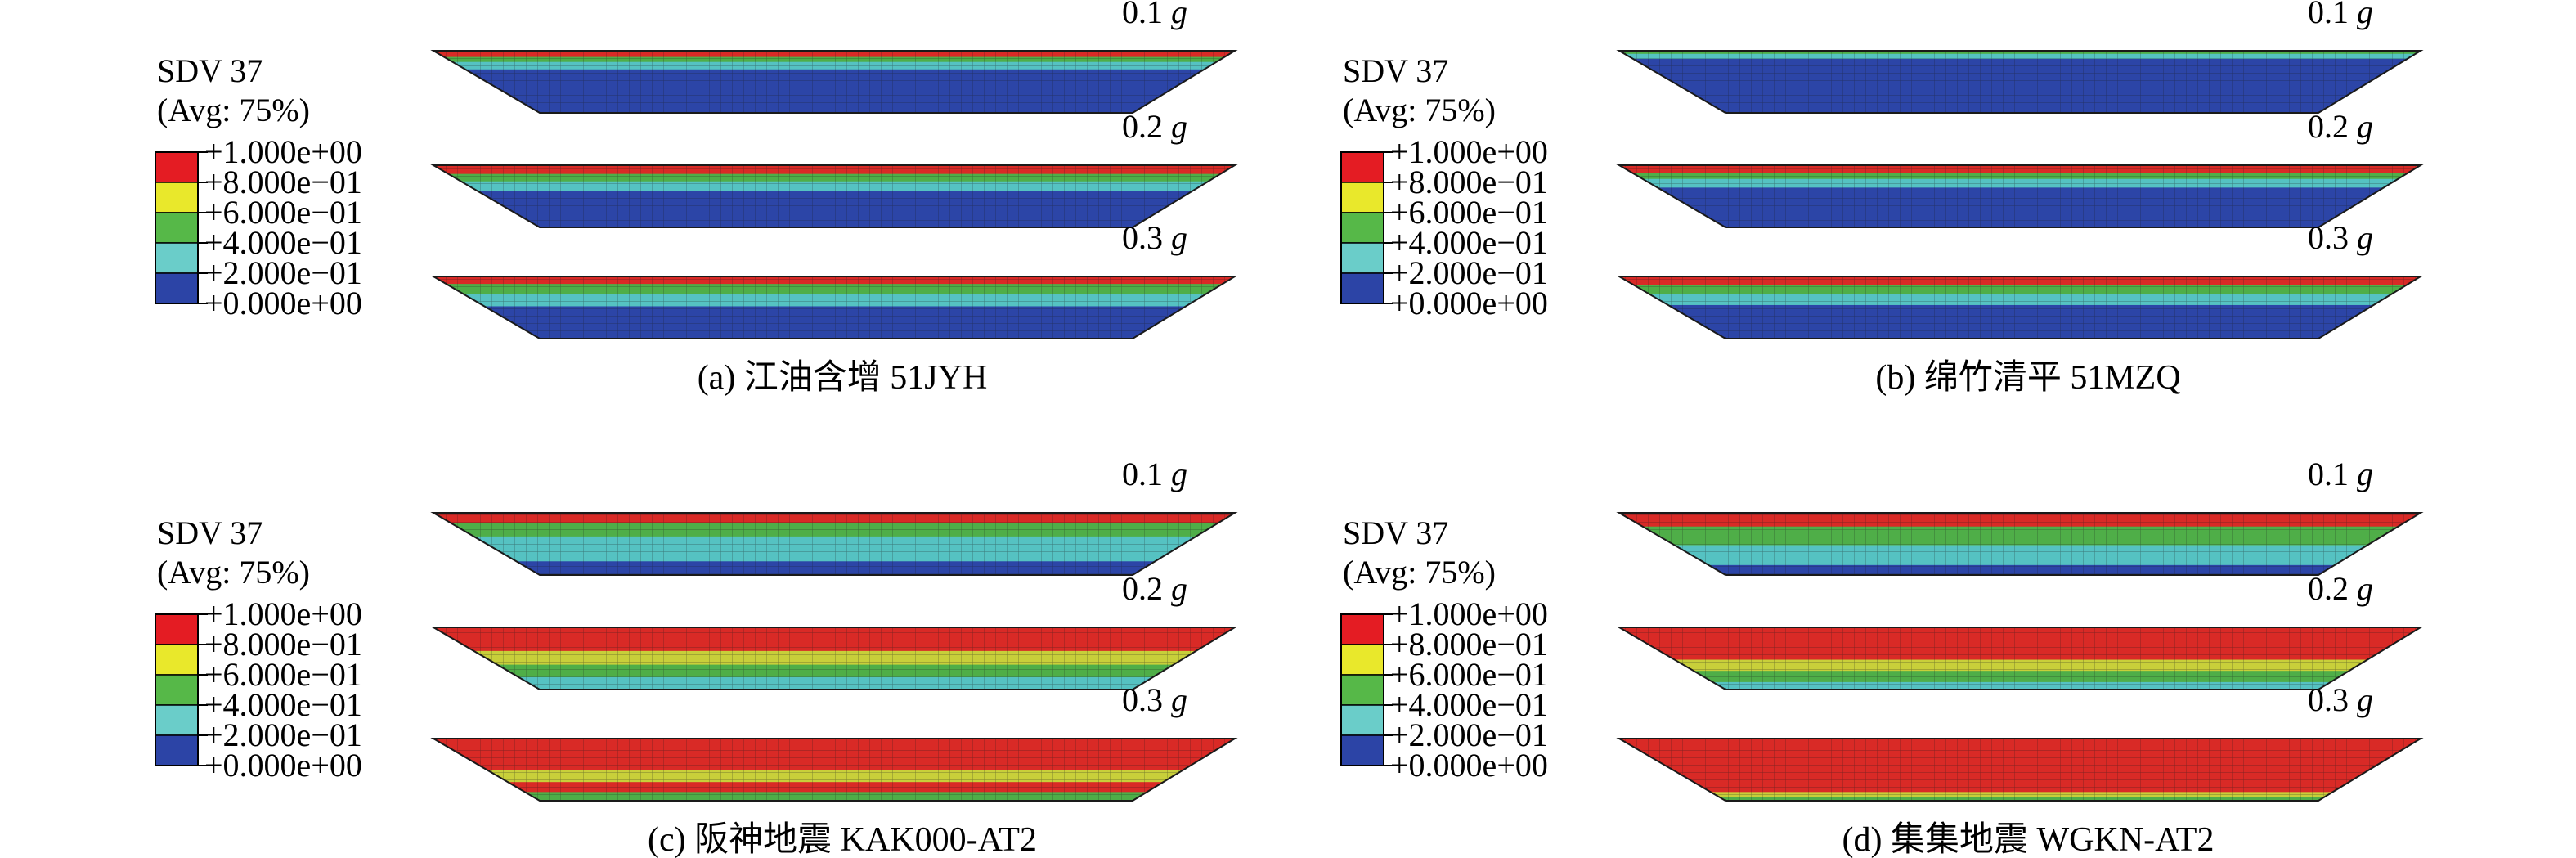 This screenshot has width=2576, height=858. Describe the element at coordinates (2029, 839) in the screenshot. I see `panel-caption: (d) 集集地震 WGKN-AT2` at that location.